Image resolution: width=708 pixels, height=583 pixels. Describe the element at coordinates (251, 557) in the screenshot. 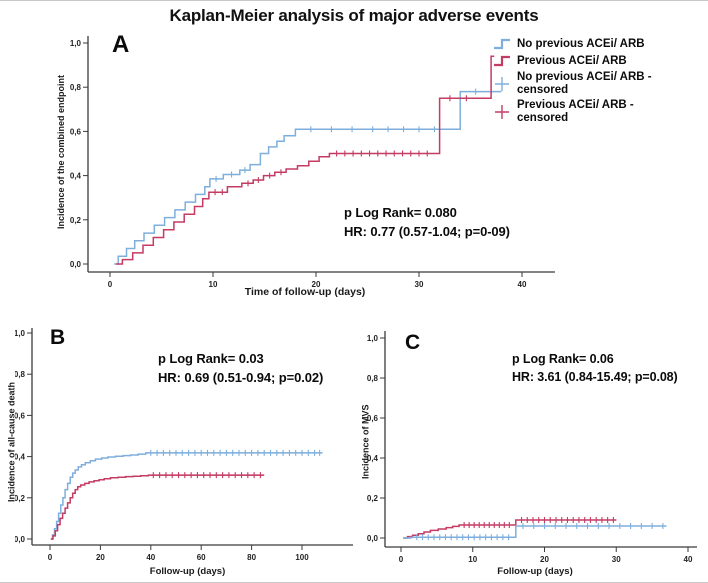

I see `x-tick-label: 80` at that location.